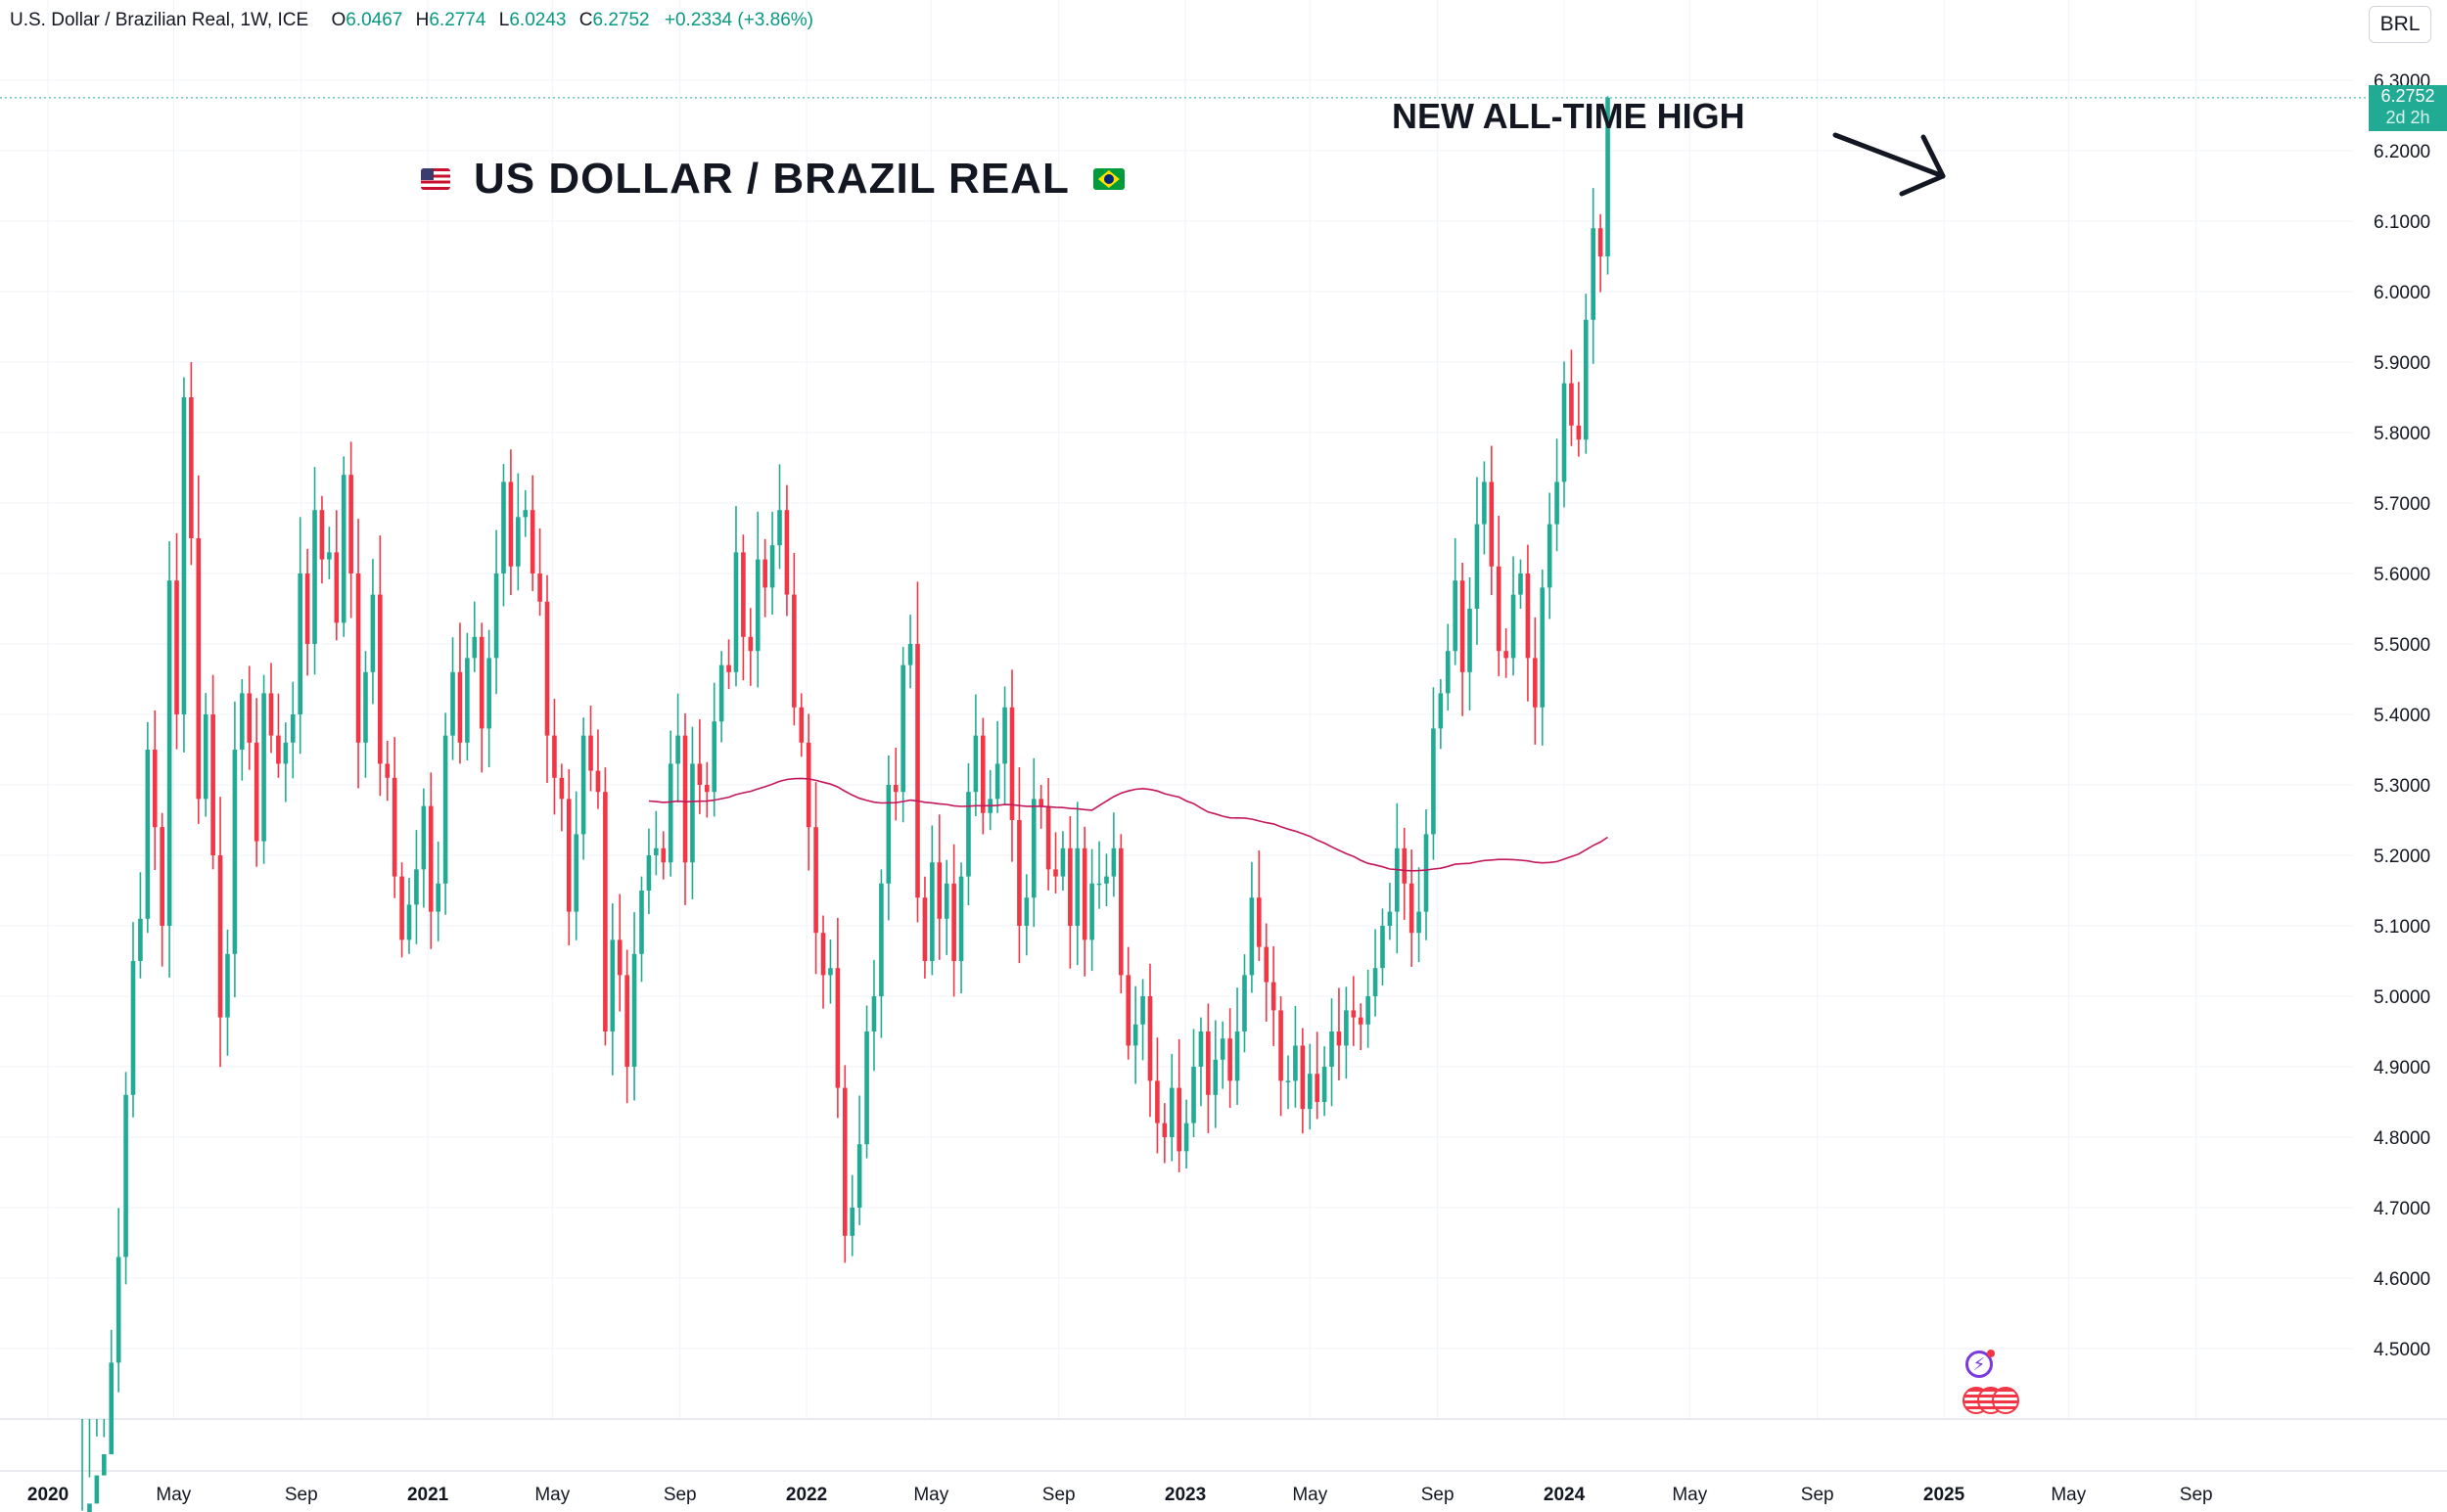  Describe the element at coordinates (504, 20) in the screenshot. I see `low-label: L` at that location.